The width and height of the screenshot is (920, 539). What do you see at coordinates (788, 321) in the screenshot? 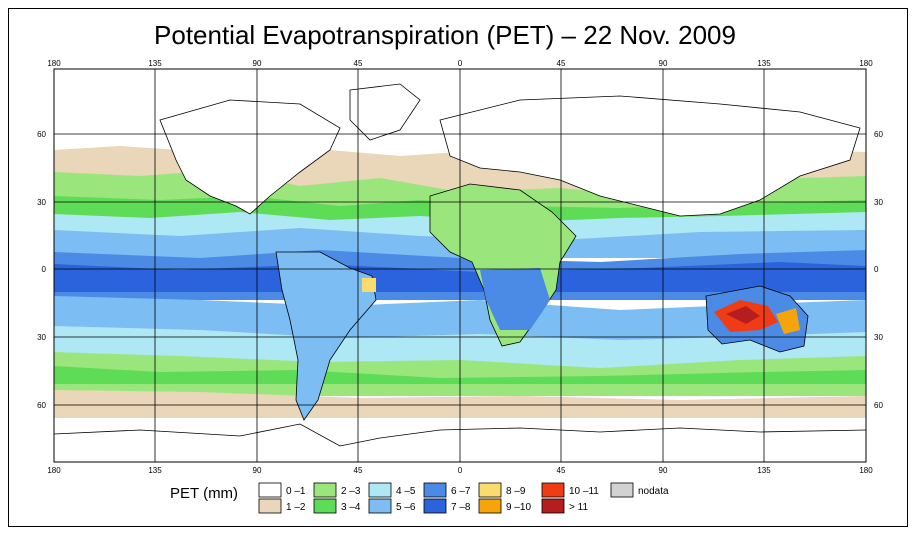
I see `australia-east-pet` at bounding box center [788, 321].